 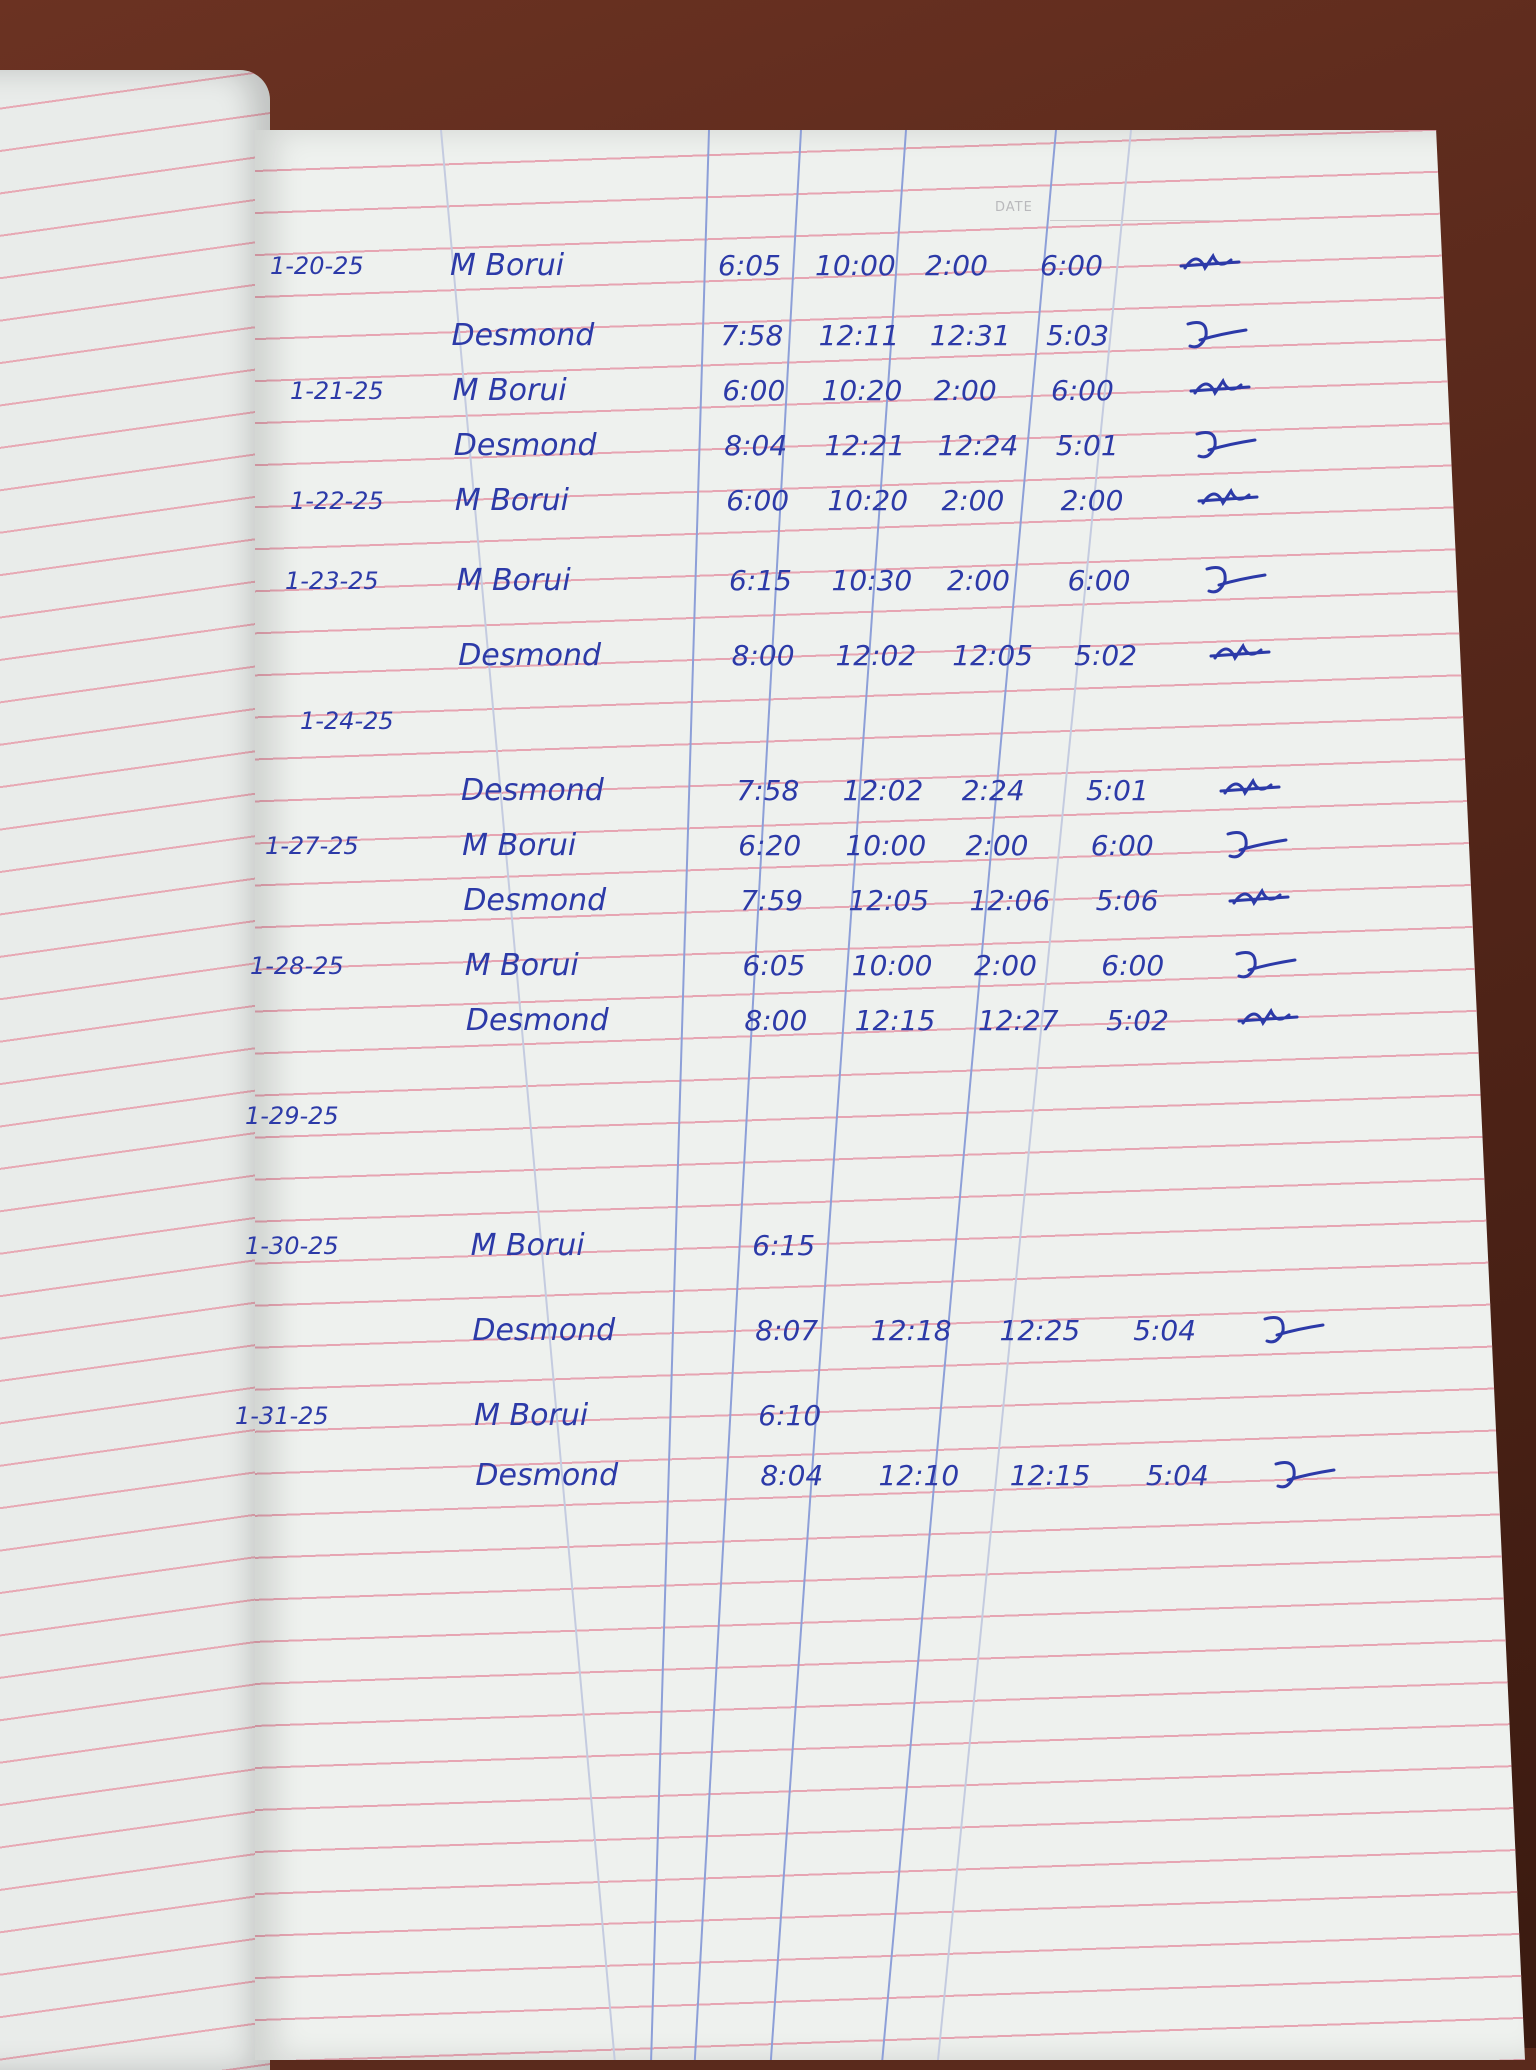 What do you see at coordinates (787, 1330) in the screenshot?
I see `row-time-1: 8:07` at bounding box center [787, 1330].